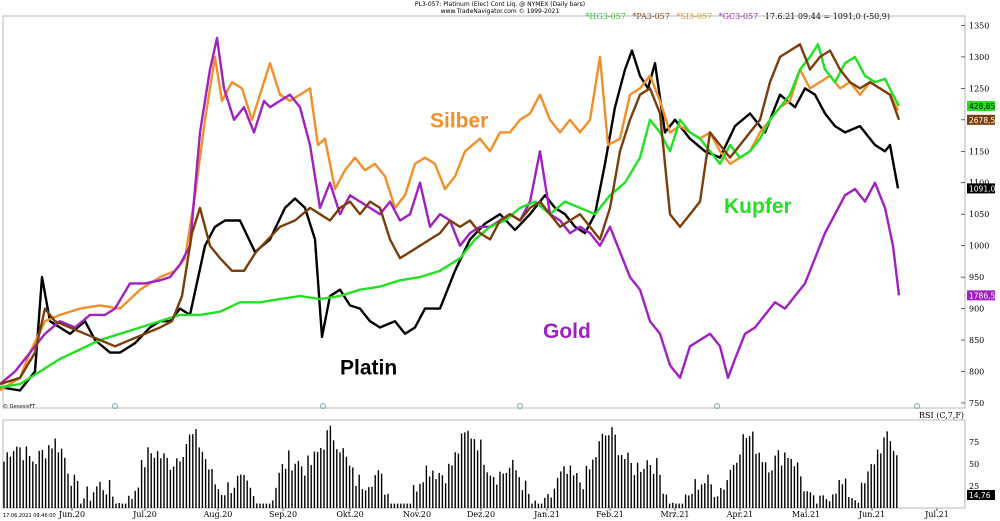 The width and height of the screenshot is (1000, 521). What do you see at coordinates (974, 442) in the screenshot?
I see `rsi-tick-label: 75` at bounding box center [974, 442].